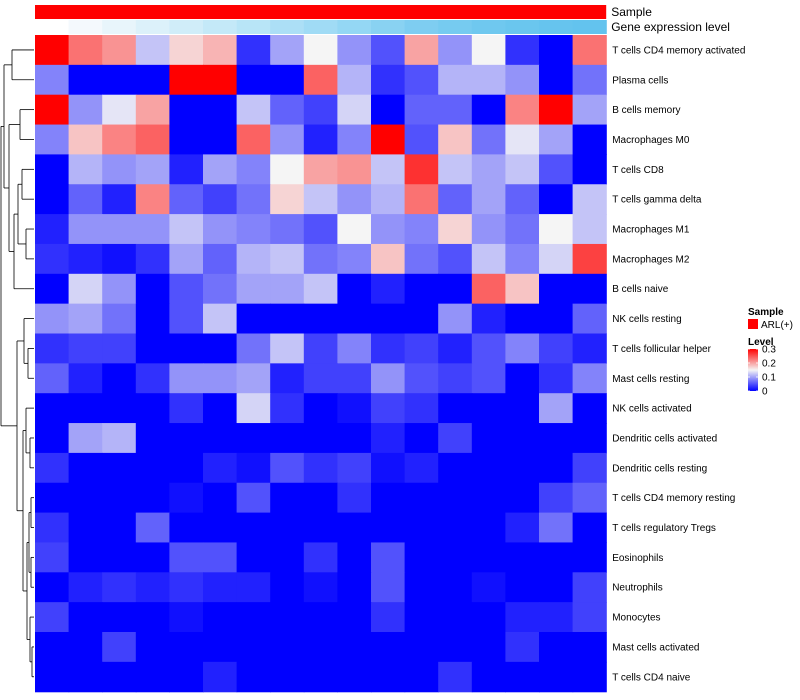  Describe the element at coordinates (321, 27) in the screenshot. I see `gene-expression-annotation-bar` at that location.